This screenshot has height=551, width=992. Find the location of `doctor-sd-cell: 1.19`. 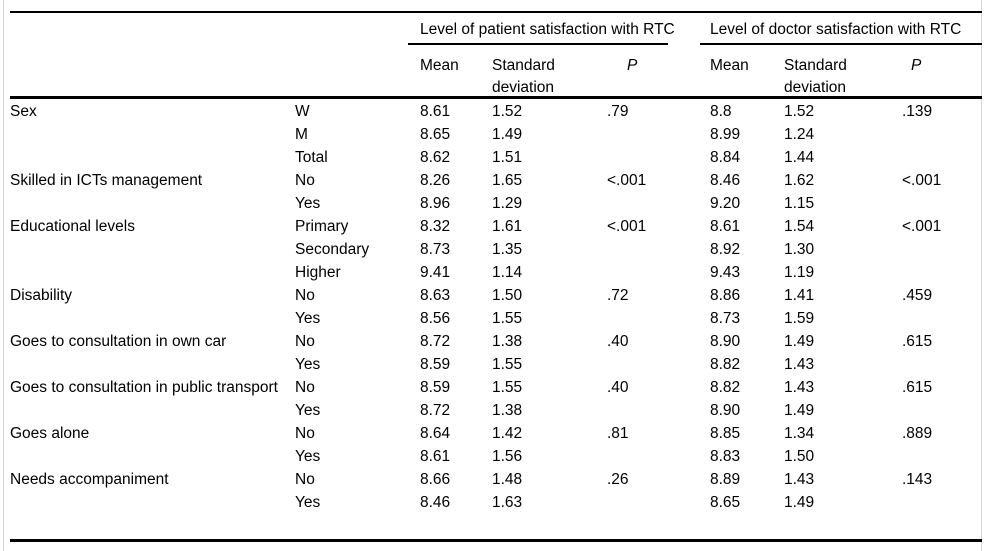

doctor-sd-cell: 1.19 is located at coordinates (799, 272).